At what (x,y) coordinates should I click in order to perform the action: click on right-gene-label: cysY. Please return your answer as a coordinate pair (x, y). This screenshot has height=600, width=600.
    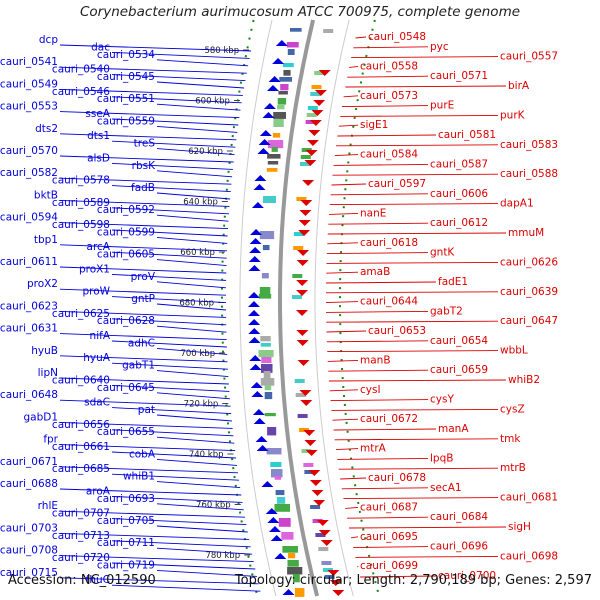
    Looking at the image, I should click on (442, 400).